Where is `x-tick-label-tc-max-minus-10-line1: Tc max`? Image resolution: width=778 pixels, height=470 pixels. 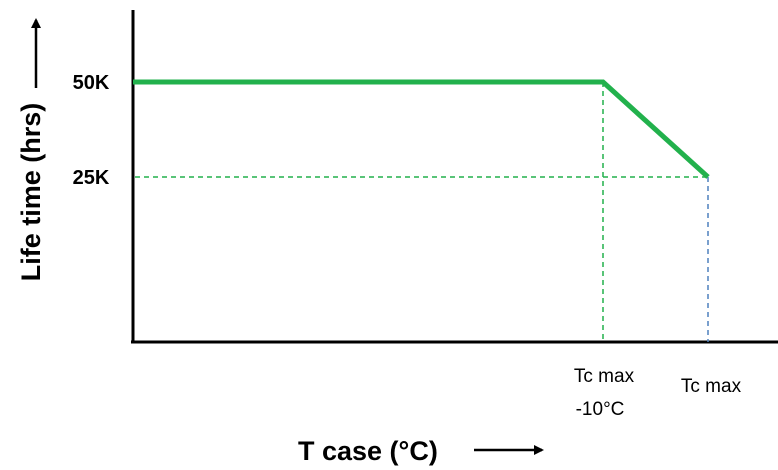 x-tick-label-tc-max-minus-10-line1: Tc max is located at coordinates (604, 376).